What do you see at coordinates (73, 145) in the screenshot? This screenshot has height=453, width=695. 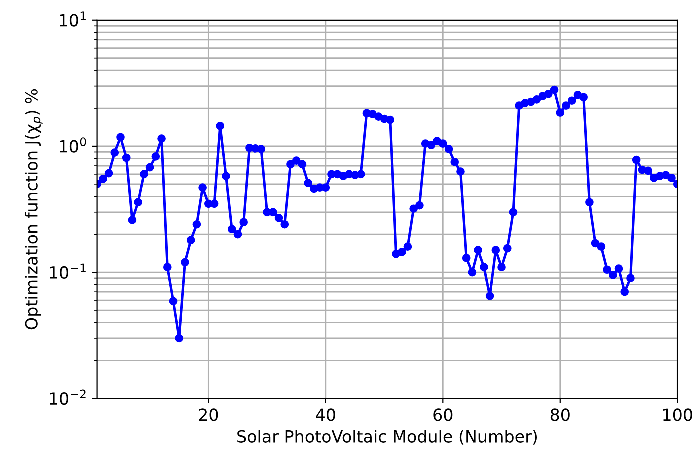 I see `y-tick-label: 10$^{0}$` at bounding box center [73, 145].